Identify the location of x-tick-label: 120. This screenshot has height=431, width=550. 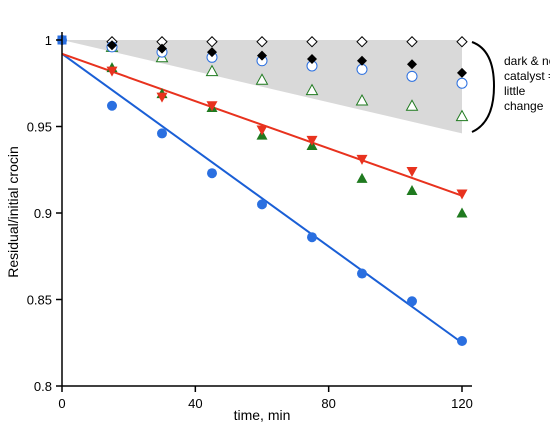
(462, 403).